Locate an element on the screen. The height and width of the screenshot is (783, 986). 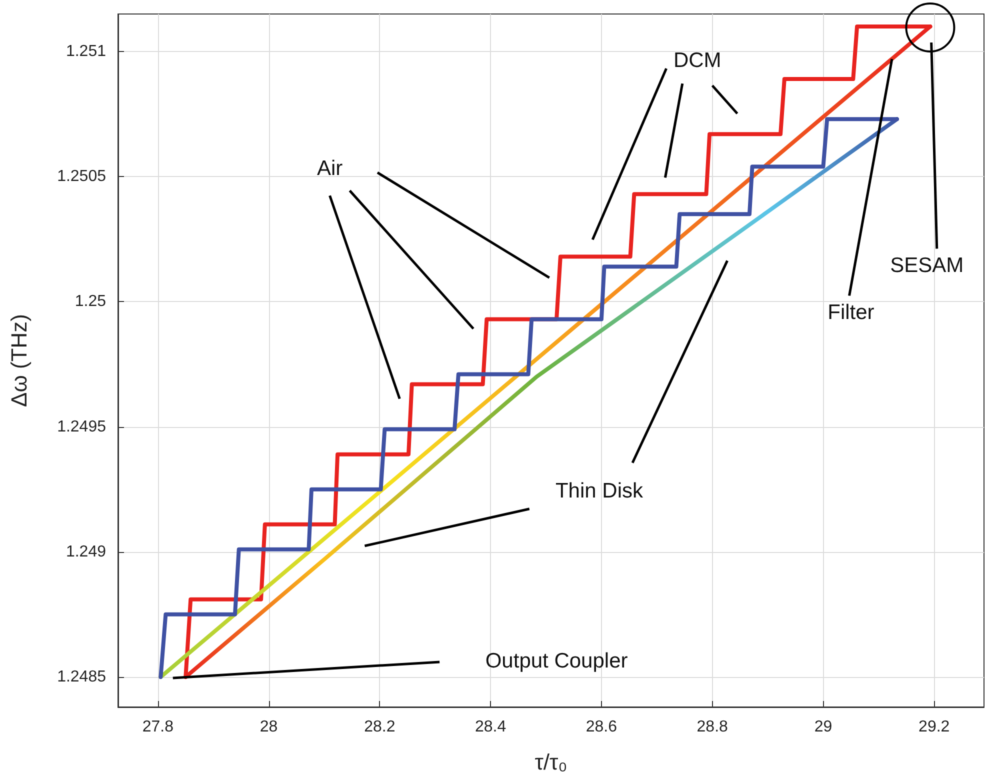
annotation: Air is located at coordinates (329, 168).